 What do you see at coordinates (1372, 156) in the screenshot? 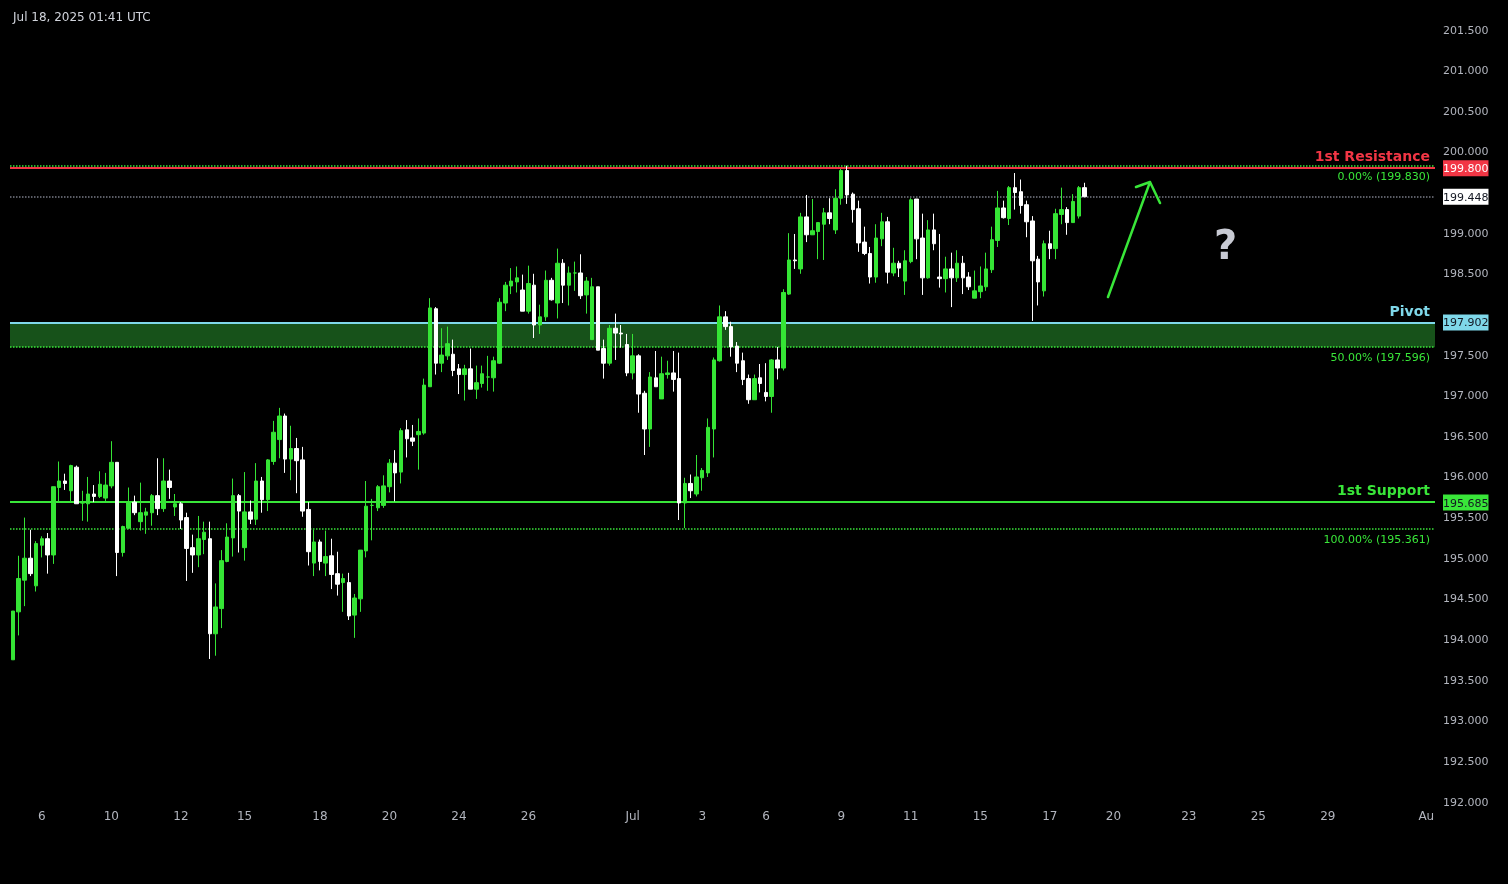
I see `ref-line-label: 1st Resistance` at bounding box center [1372, 156].